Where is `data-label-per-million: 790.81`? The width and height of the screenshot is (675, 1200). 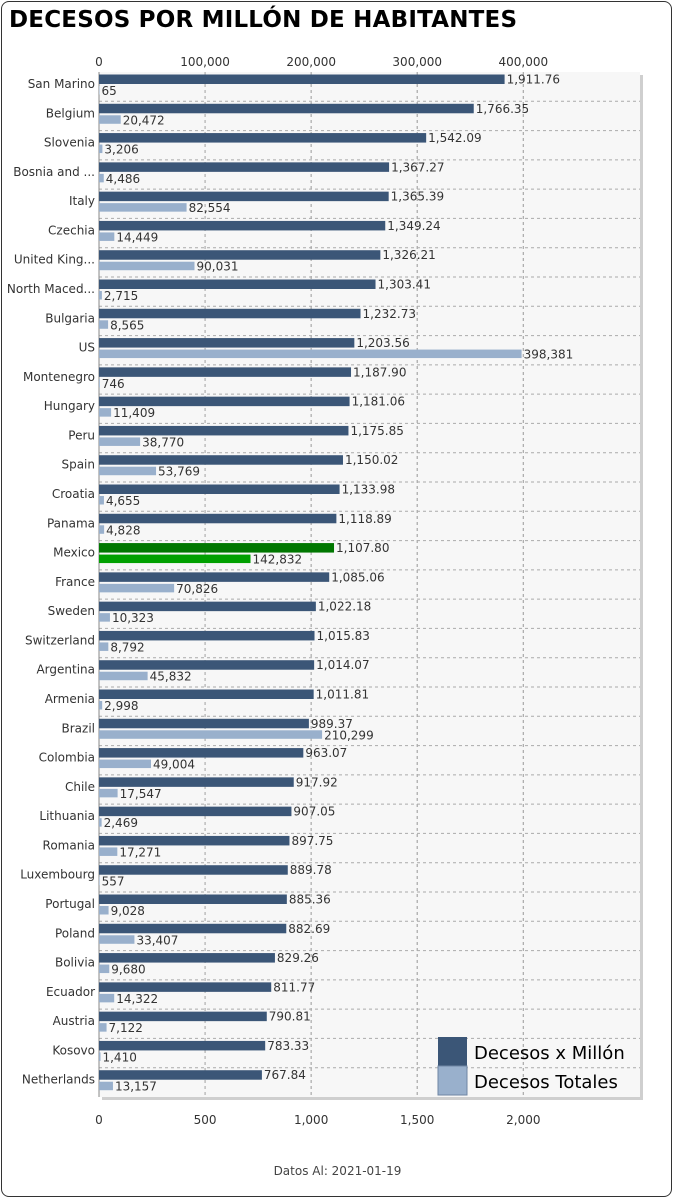 data-label-per-million: 790.81 is located at coordinates (290, 1017).